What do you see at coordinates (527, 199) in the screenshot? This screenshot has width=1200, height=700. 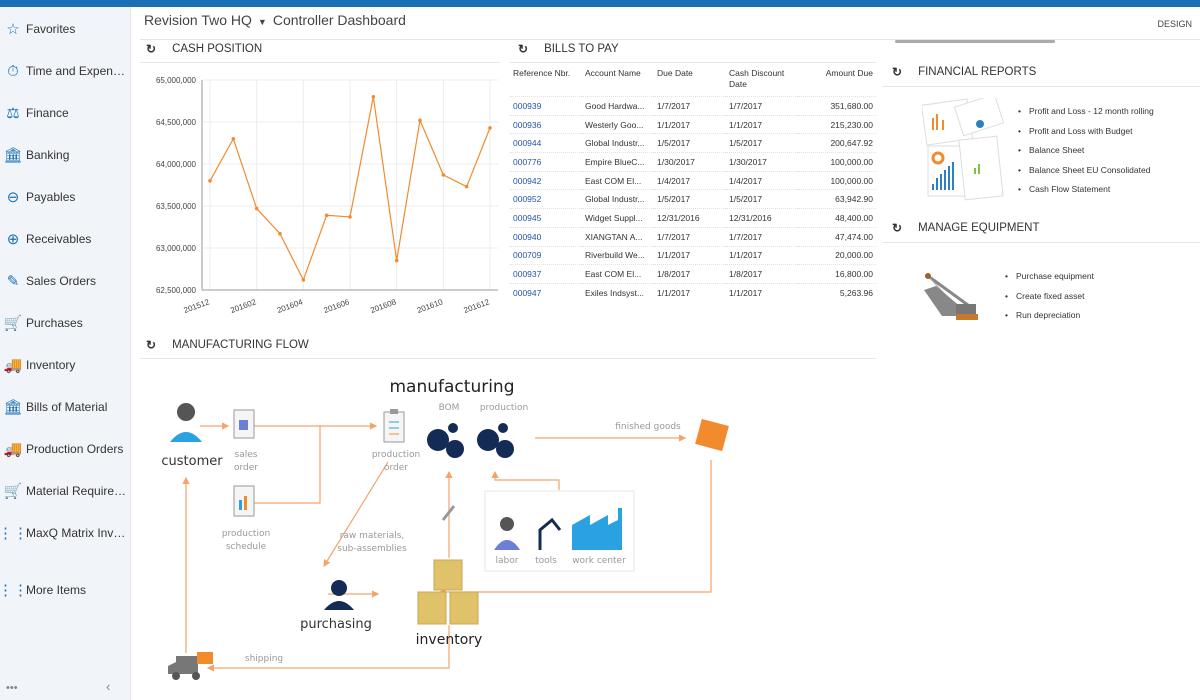 I see `reference-nbr-link: 000952` at bounding box center [527, 199].